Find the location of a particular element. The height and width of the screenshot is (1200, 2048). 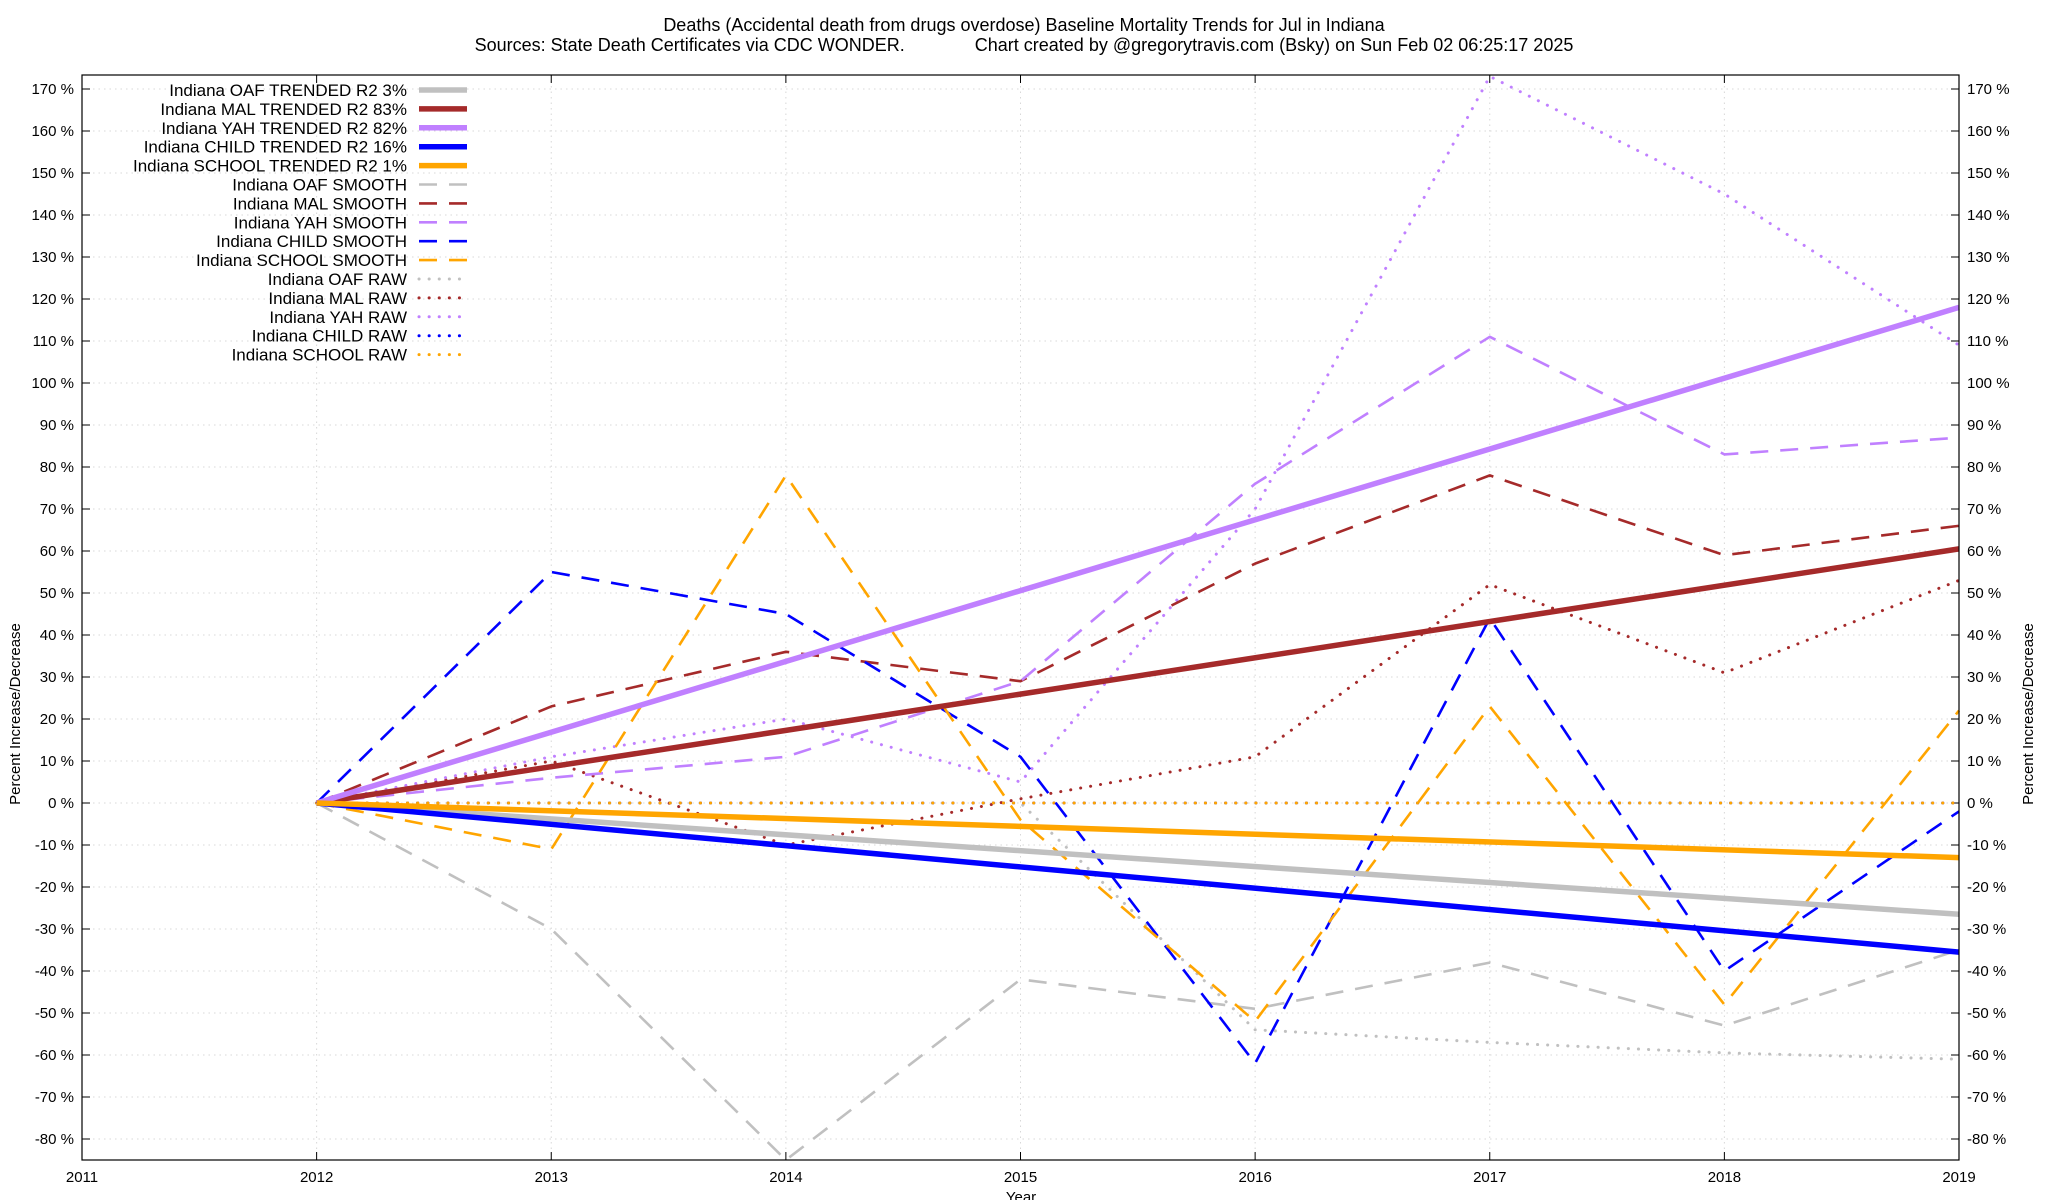

series-line-indiana-child-trended is located at coordinates (1138, 877).